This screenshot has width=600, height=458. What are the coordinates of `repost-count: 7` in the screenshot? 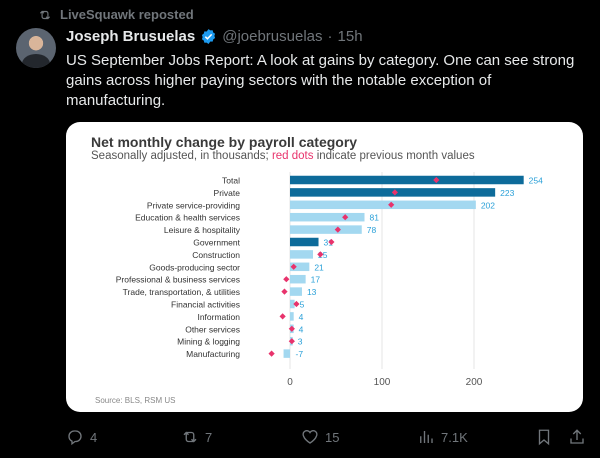 It's located at (209, 437).